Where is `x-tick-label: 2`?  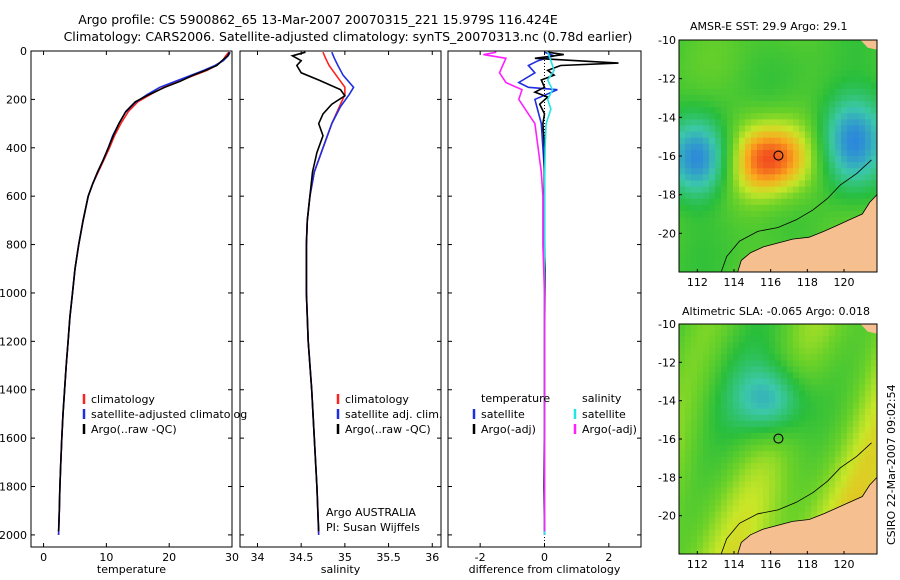
x-tick-label: 2 is located at coordinates (608, 557).